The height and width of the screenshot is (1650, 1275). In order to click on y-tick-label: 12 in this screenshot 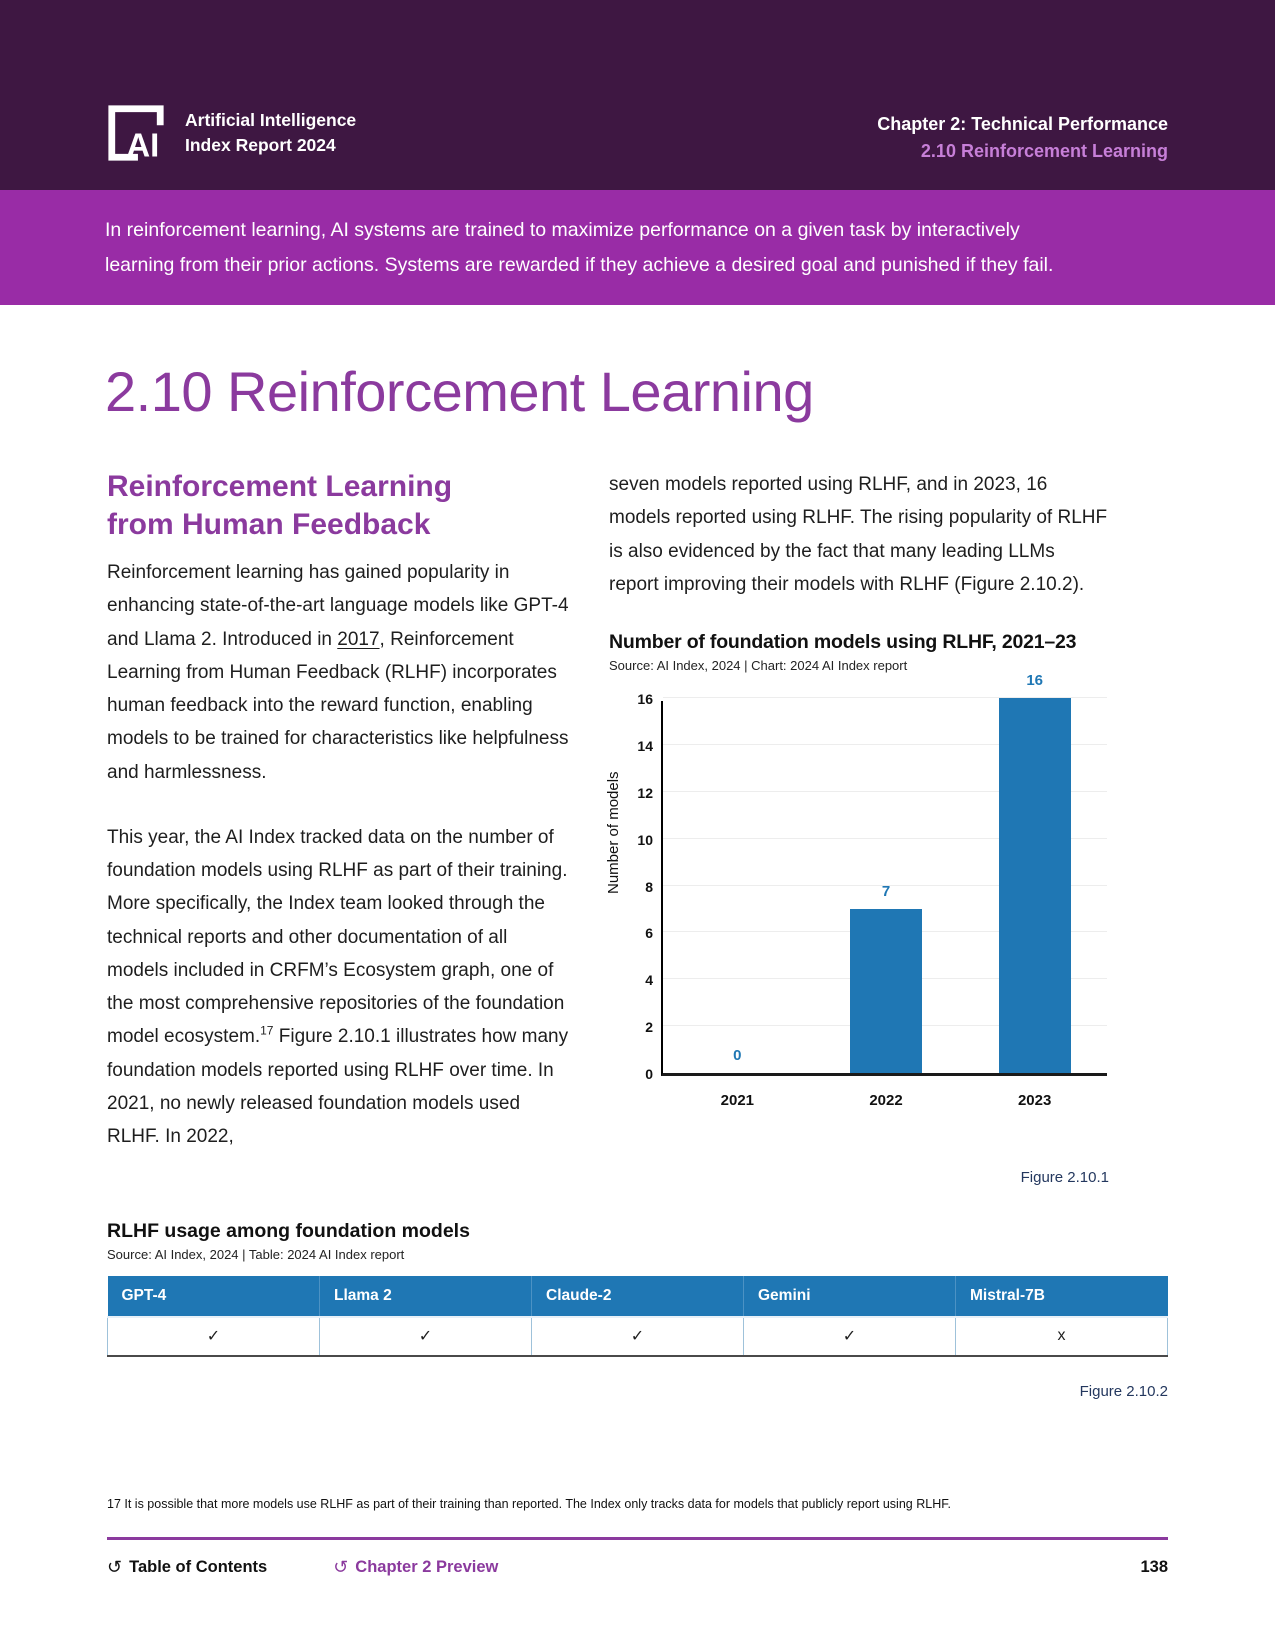, I will do `click(645, 792)`.